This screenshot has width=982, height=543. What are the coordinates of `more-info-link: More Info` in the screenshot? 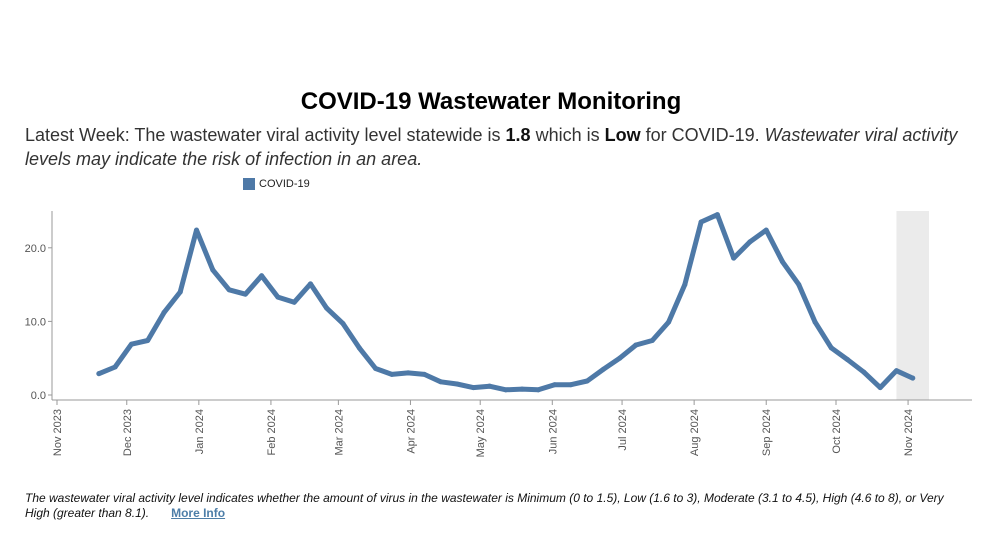 It's located at (198, 513).